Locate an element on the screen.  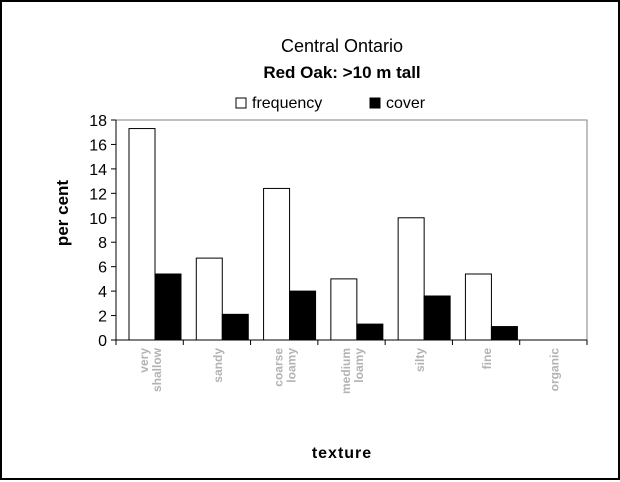
y-tick-label: 8 is located at coordinates (102, 243).